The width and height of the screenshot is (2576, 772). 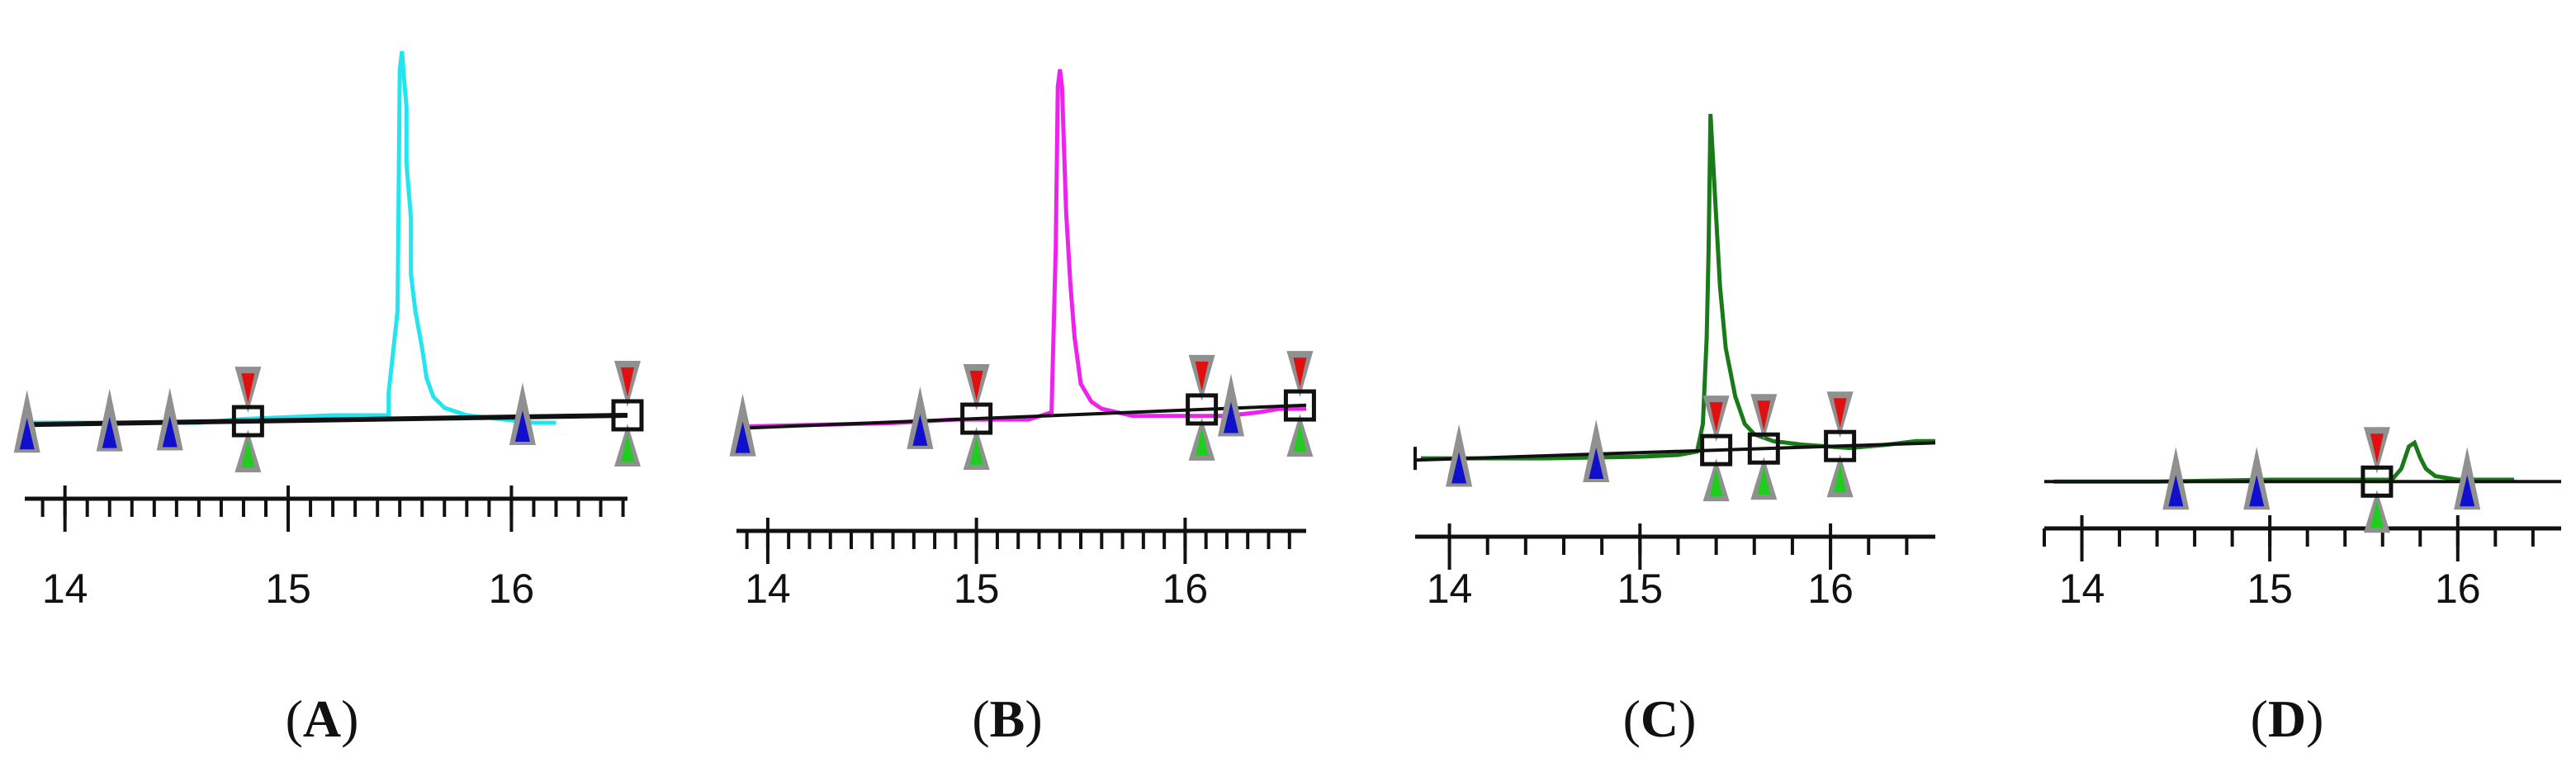 What do you see at coordinates (1677, 287) in the screenshot?
I see `panel-c-trace` at bounding box center [1677, 287].